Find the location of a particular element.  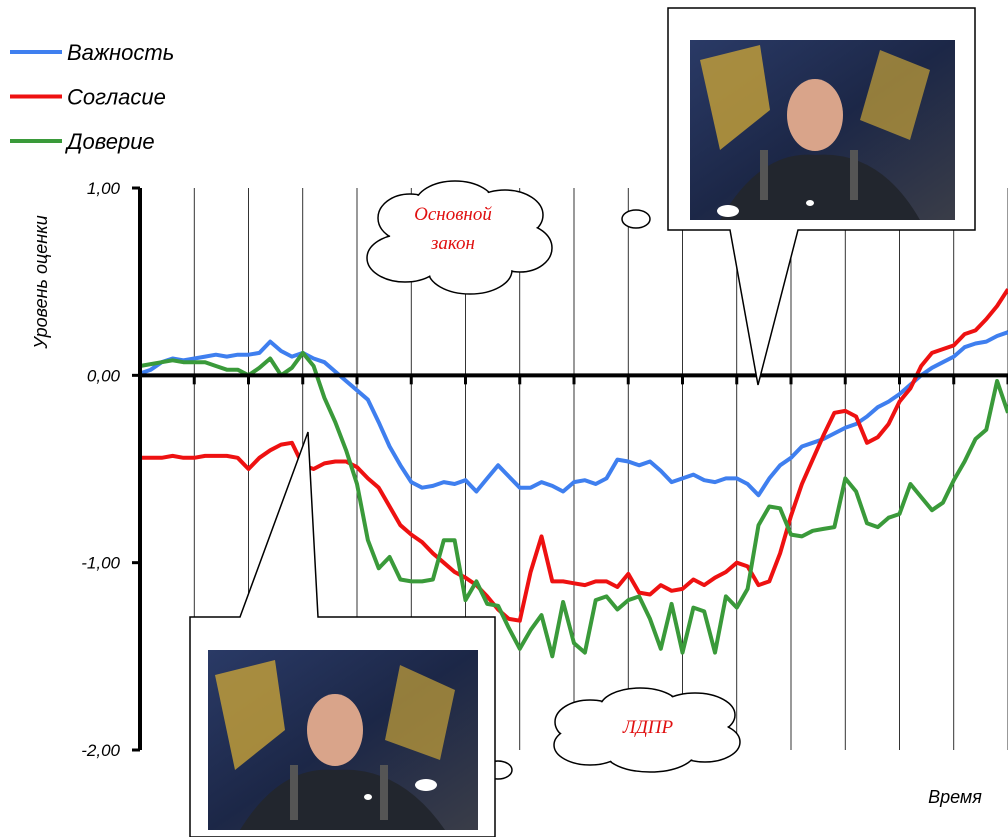

thought-bubble is located at coordinates (636, 219).